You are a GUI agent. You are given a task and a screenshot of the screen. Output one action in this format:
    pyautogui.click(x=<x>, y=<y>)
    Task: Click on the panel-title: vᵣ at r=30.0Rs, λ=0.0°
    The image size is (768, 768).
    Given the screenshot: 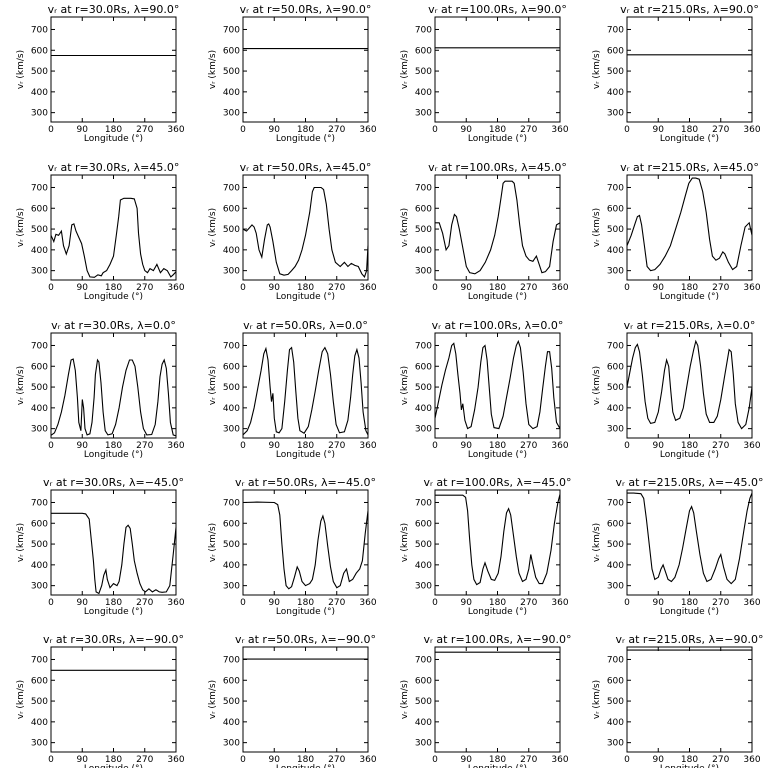 What is the action you would take?
    pyautogui.click(x=113, y=325)
    